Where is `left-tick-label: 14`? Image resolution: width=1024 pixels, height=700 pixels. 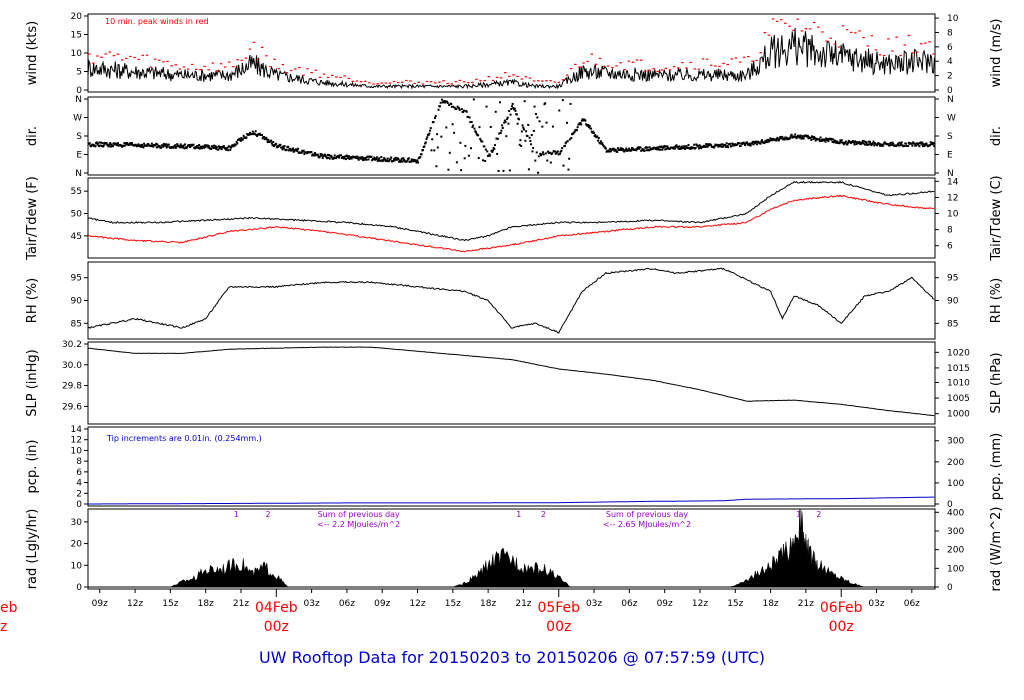 left-tick-label: 14 is located at coordinates (77, 430).